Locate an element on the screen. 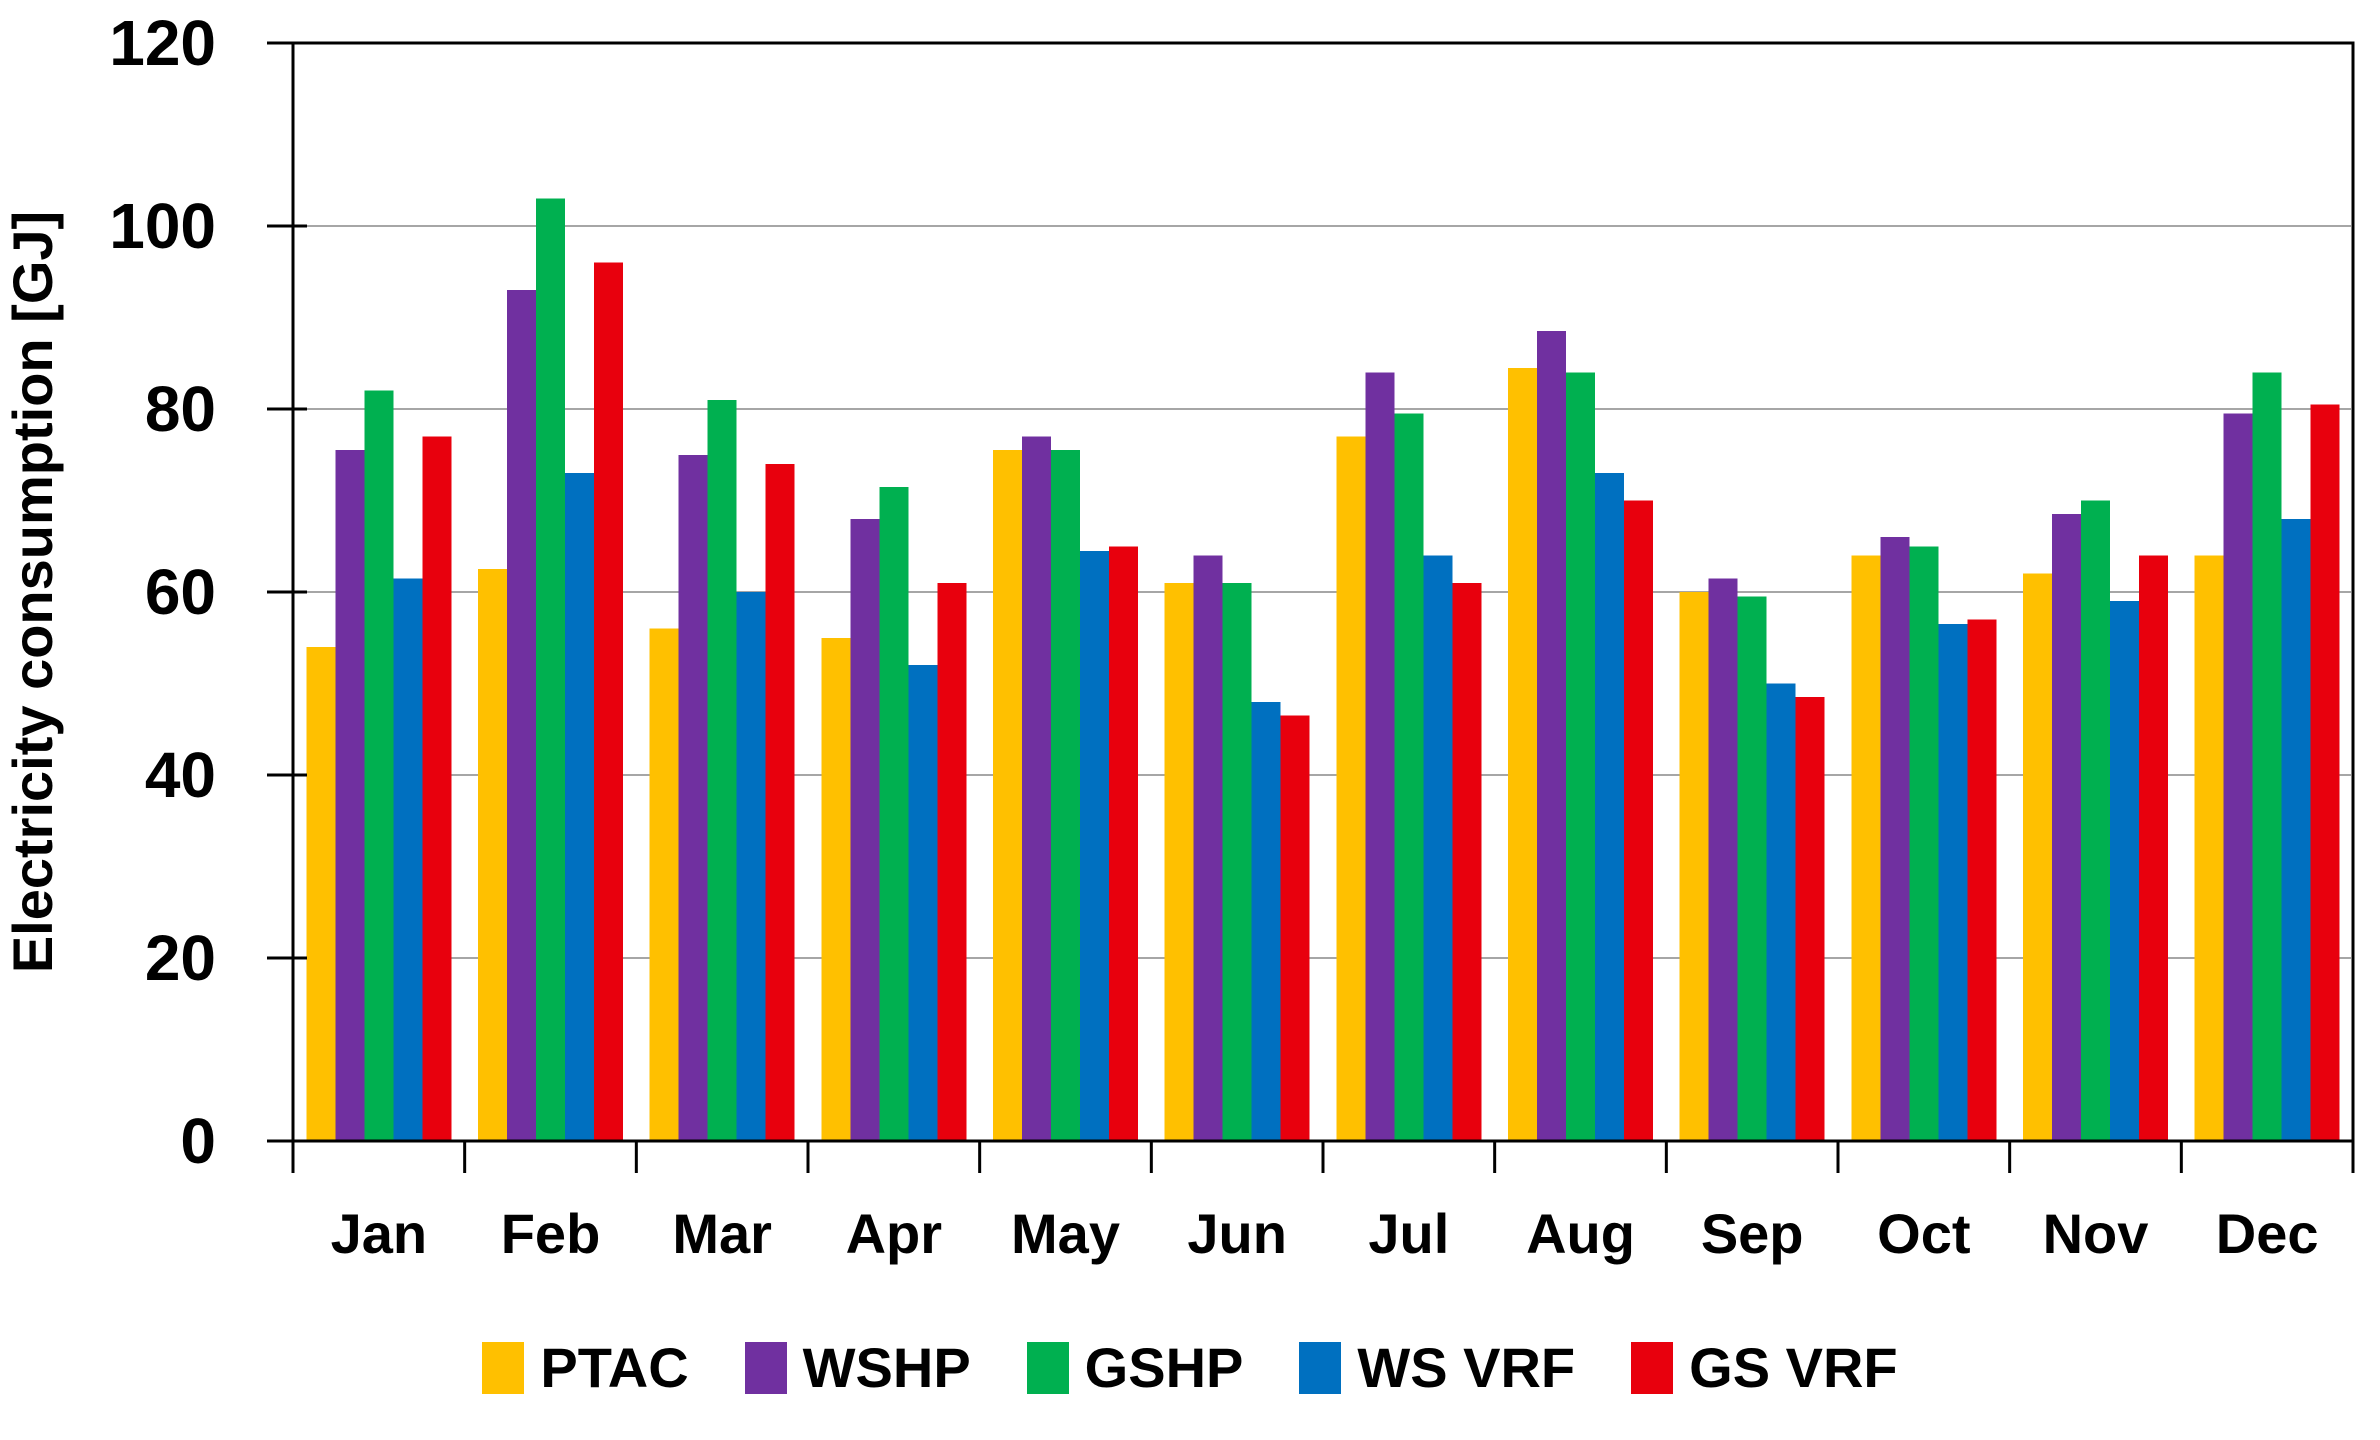 The image size is (2380, 1440). bar-gshp-dec is located at coordinates (2267, 756).